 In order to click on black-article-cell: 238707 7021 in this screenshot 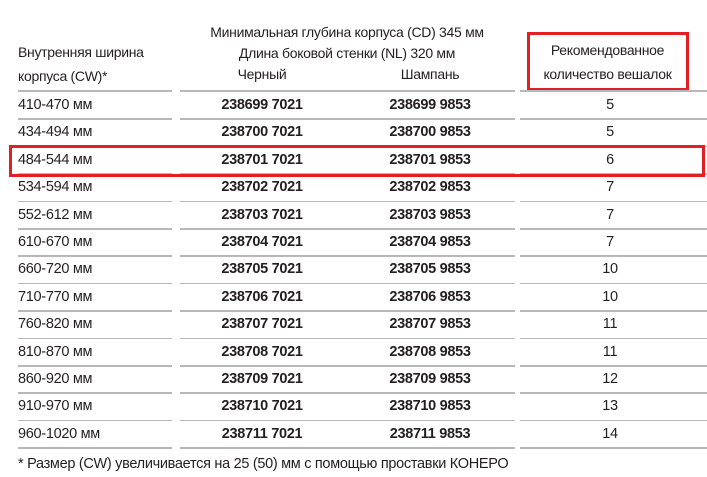, I will do `click(262, 324)`.